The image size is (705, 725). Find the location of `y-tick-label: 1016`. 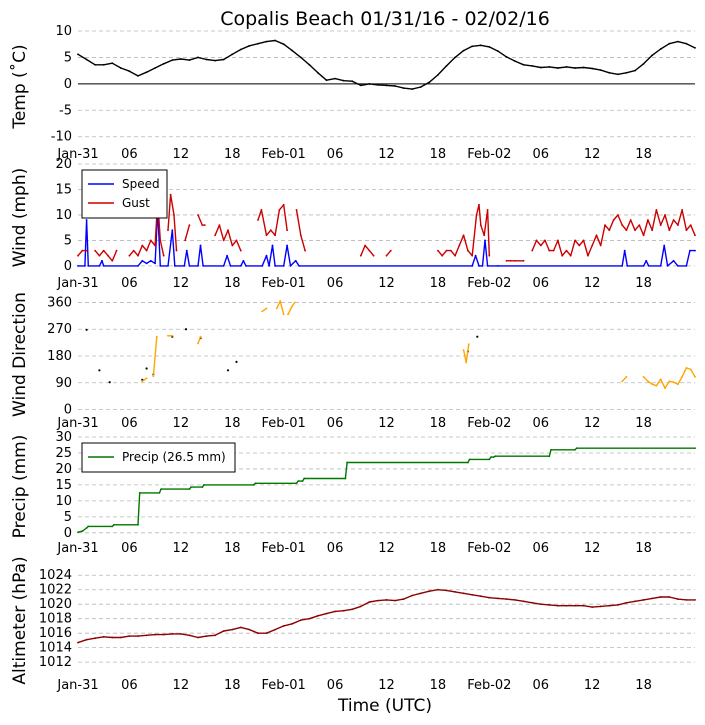

y-tick-label: 1016 is located at coordinates (55, 633).